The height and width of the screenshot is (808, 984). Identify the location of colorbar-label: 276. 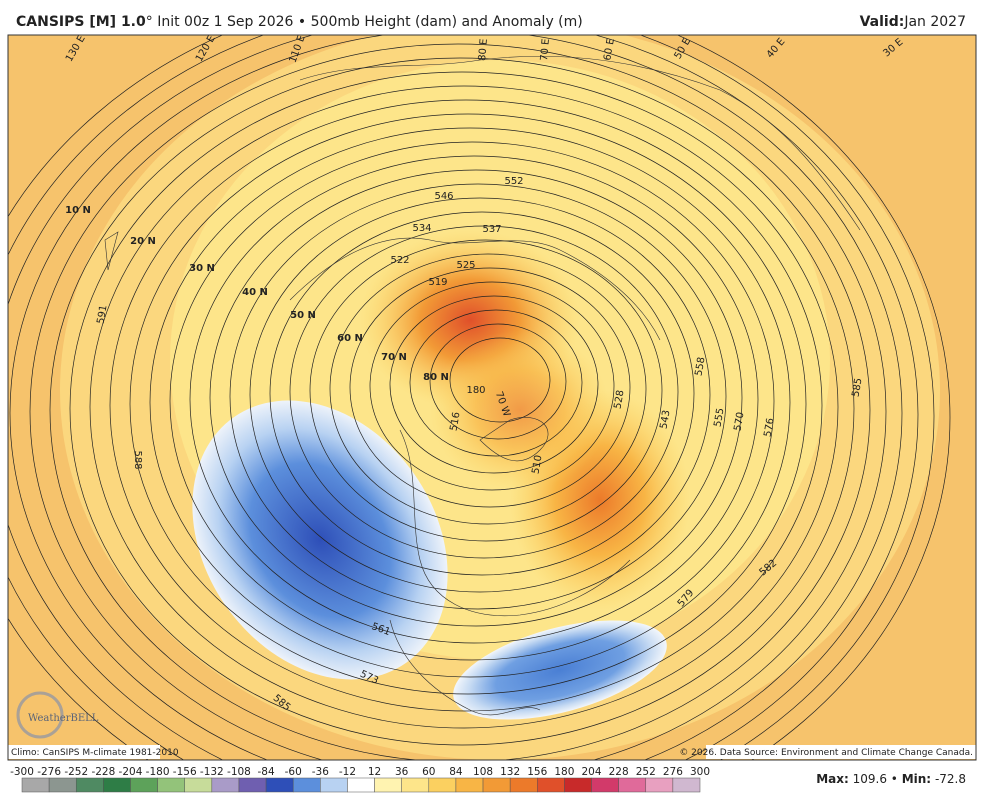
(673, 772).